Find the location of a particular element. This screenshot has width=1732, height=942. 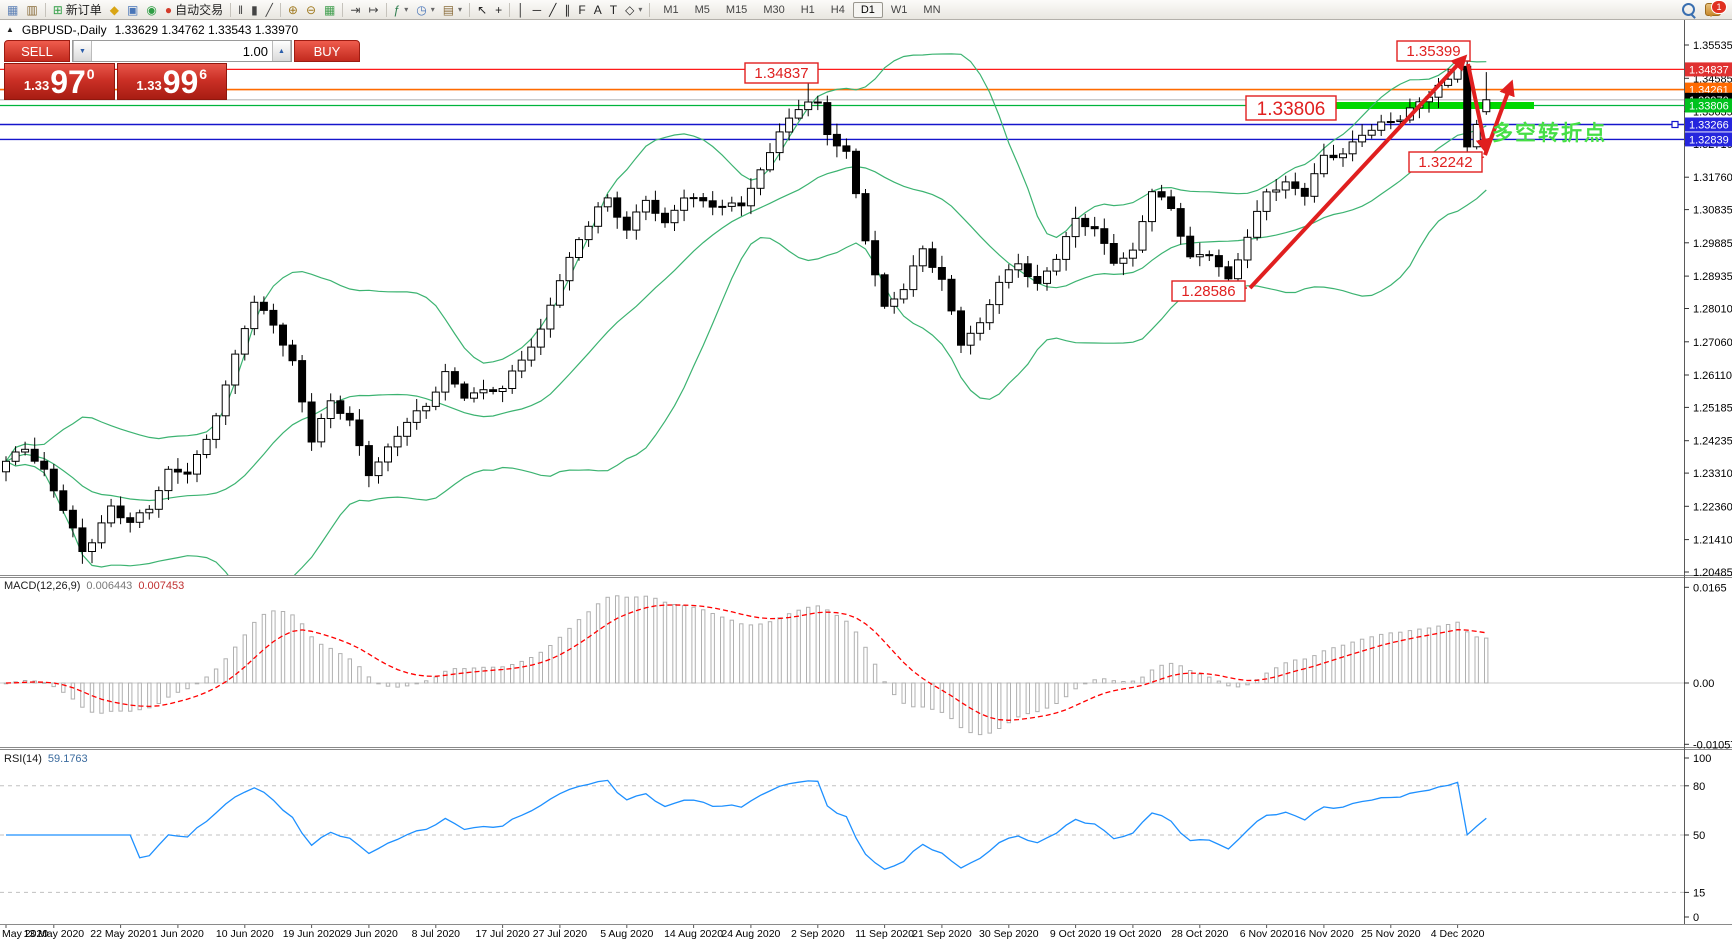

svg-text: 1.33806 is located at coordinates (1709, 107).